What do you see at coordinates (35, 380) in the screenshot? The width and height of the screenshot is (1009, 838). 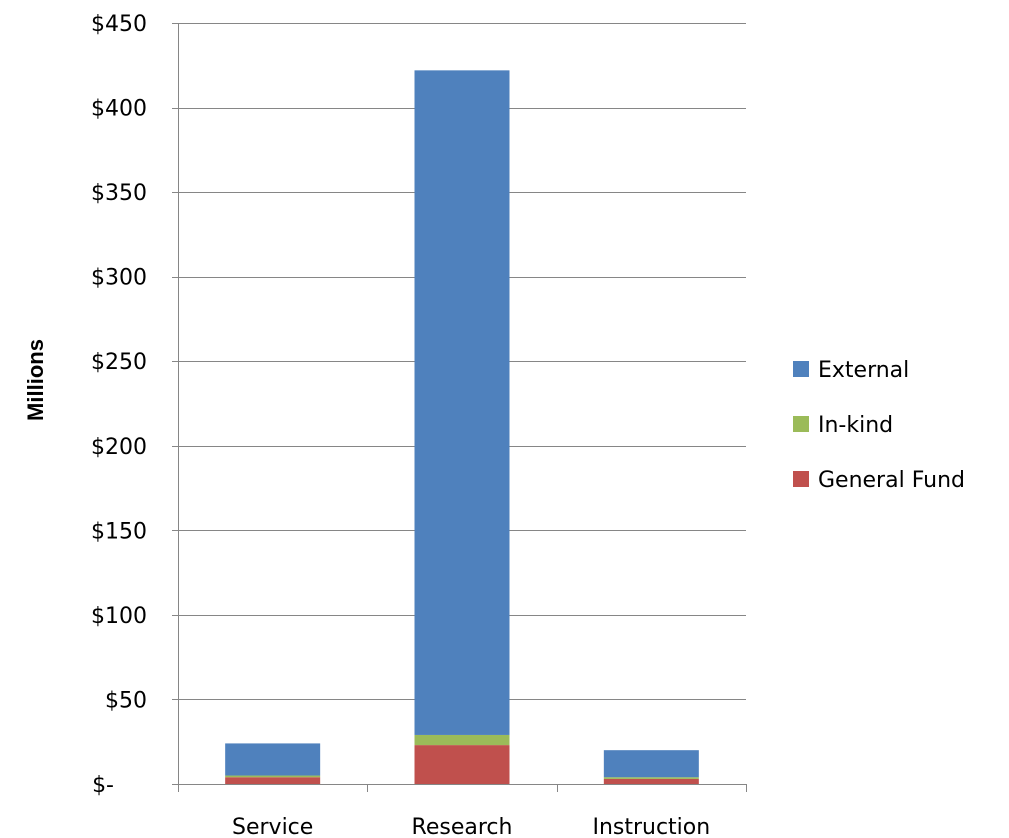 I see `y-axis-label: Millions` at bounding box center [35, 380].